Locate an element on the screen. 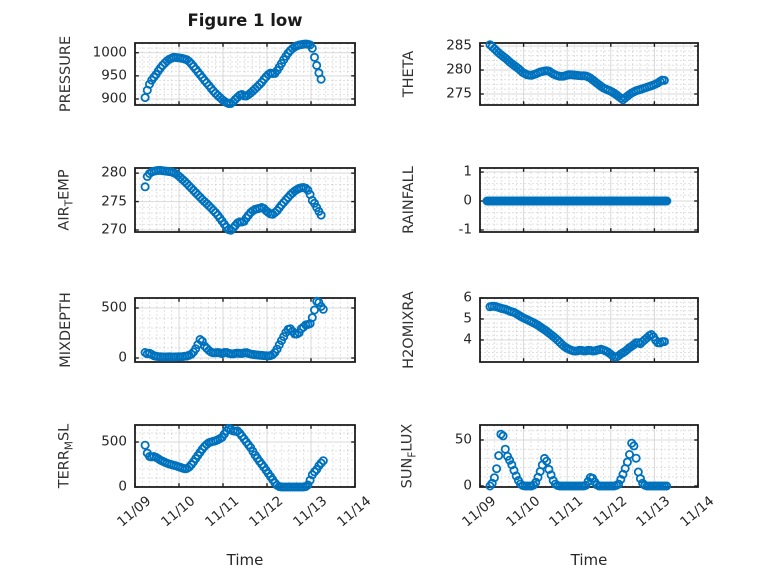 Image resolution: width=778 pixels, height=583 pixels. y-axis-label-pressure: PRESSURE is located at coordinates (66, 74).